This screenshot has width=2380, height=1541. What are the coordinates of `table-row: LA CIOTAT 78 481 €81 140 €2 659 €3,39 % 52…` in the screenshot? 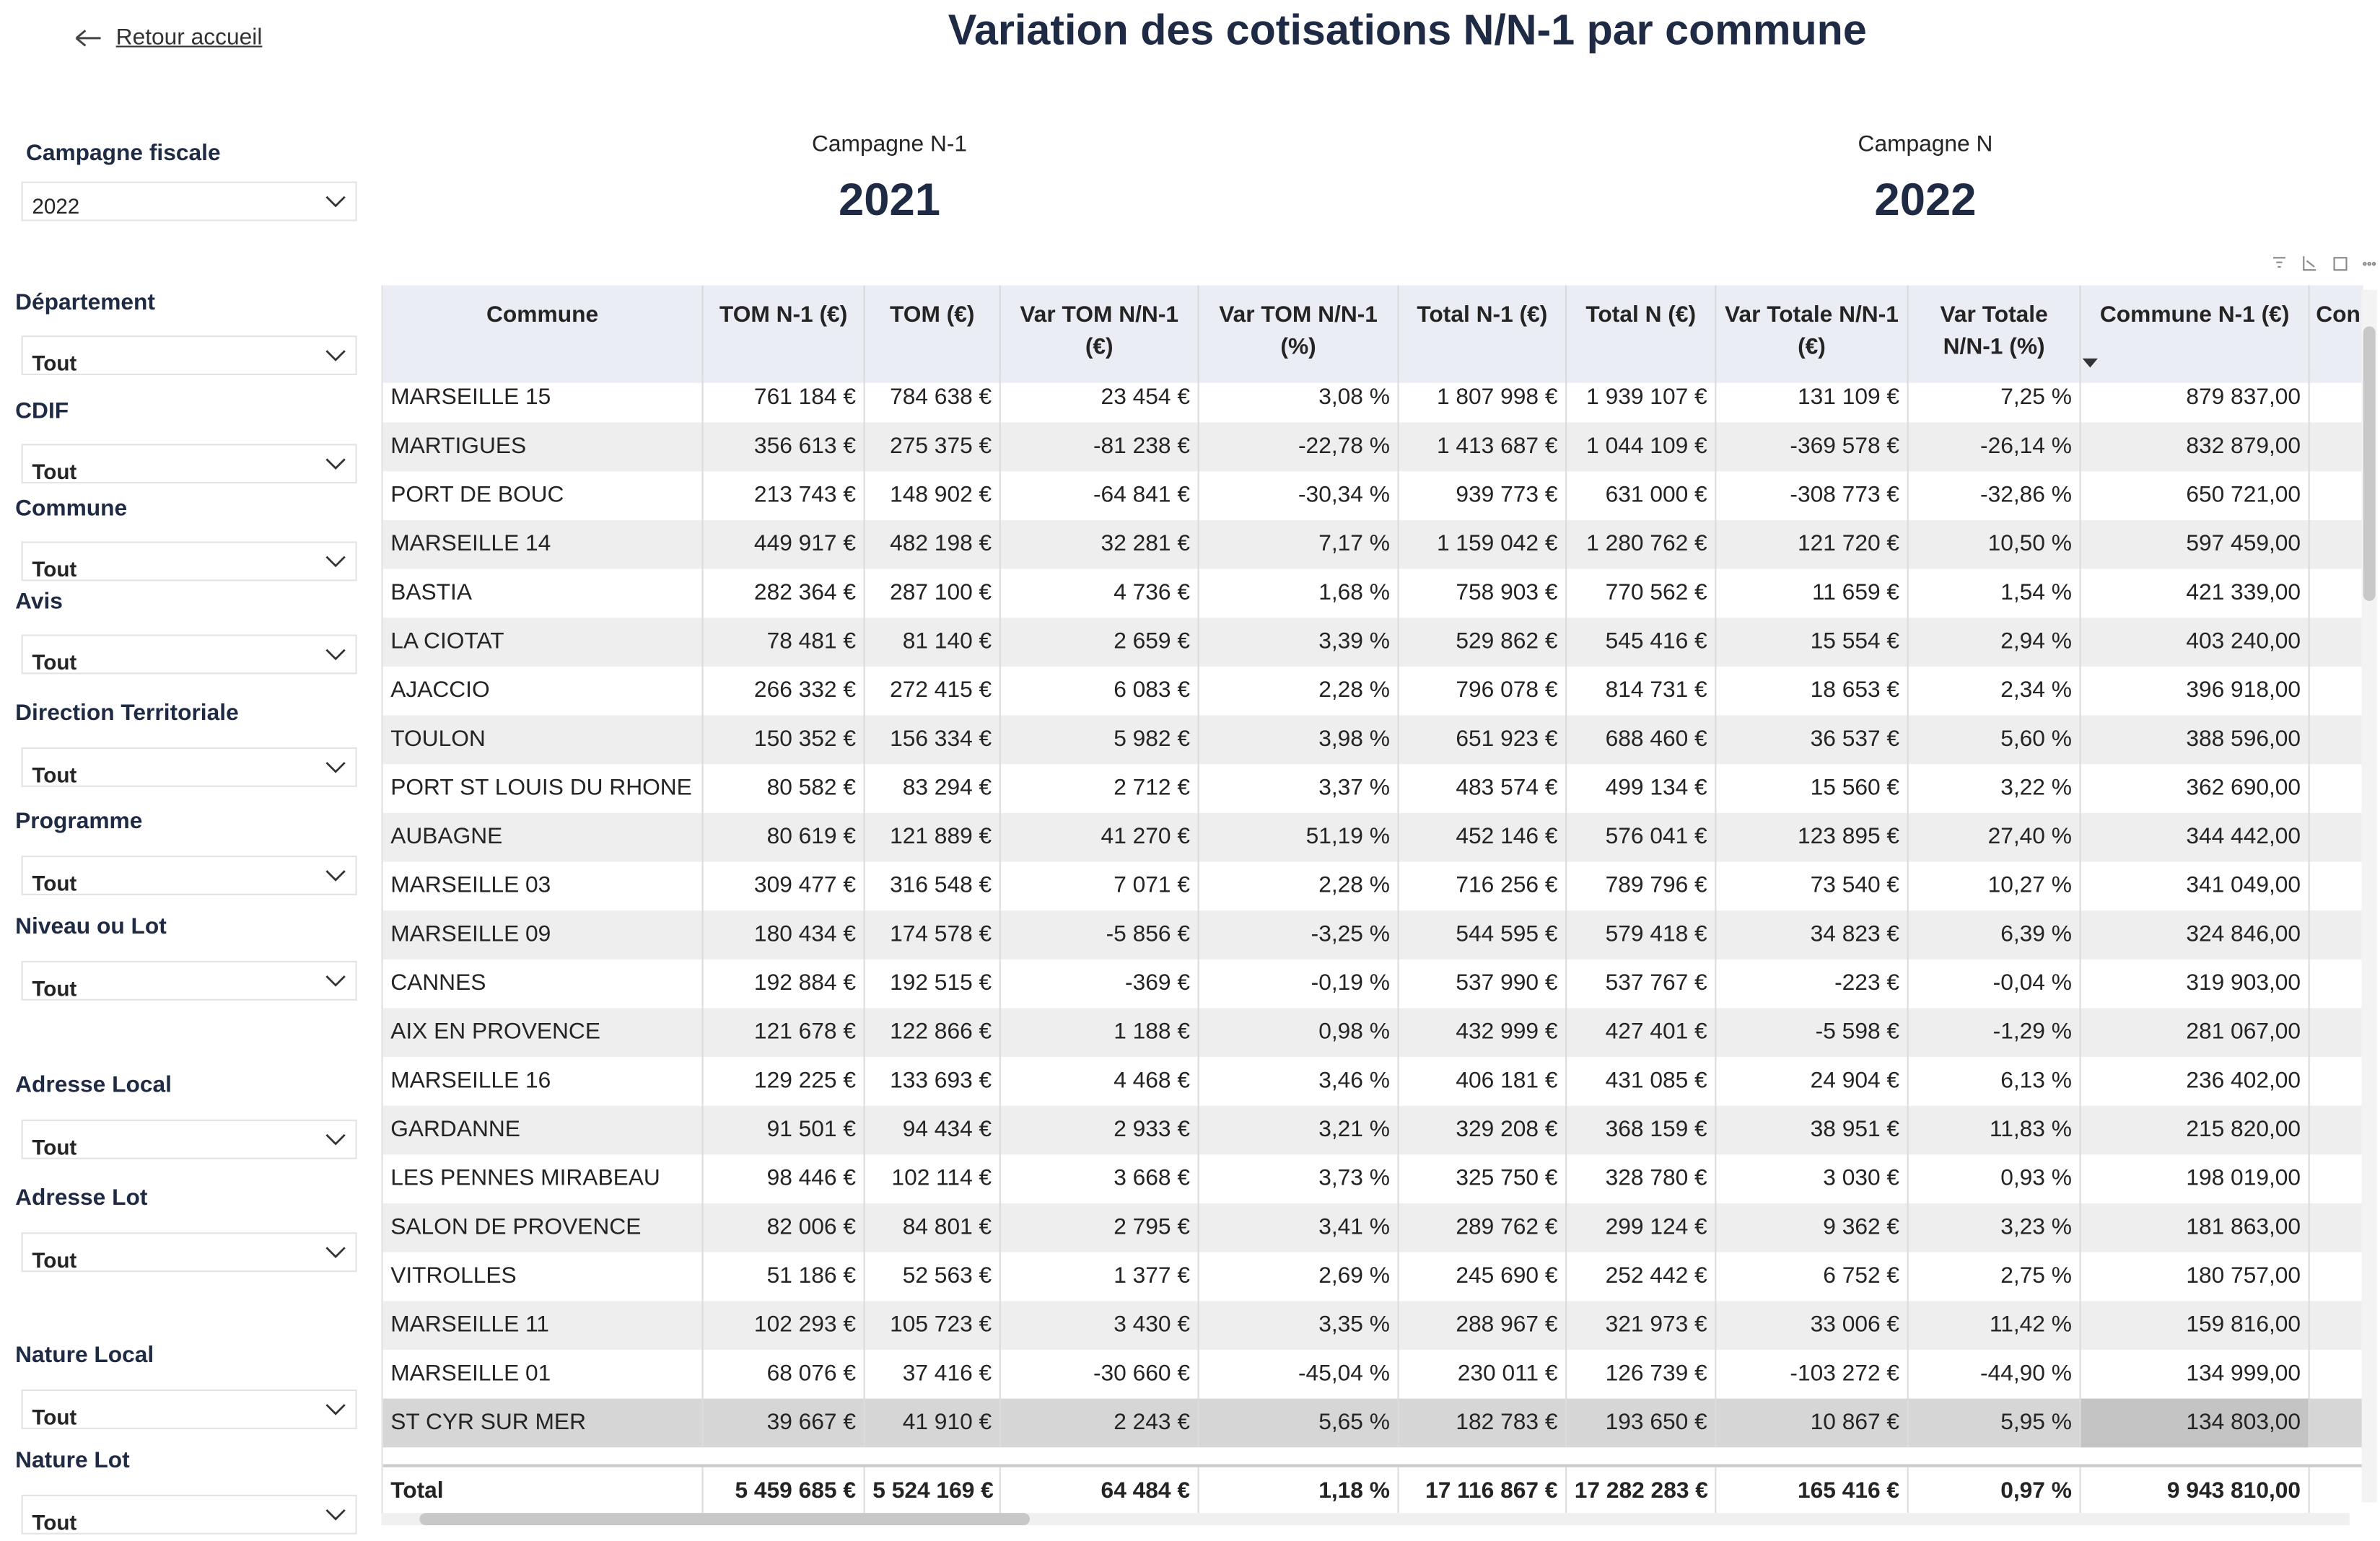 It's located at (1372, 642).